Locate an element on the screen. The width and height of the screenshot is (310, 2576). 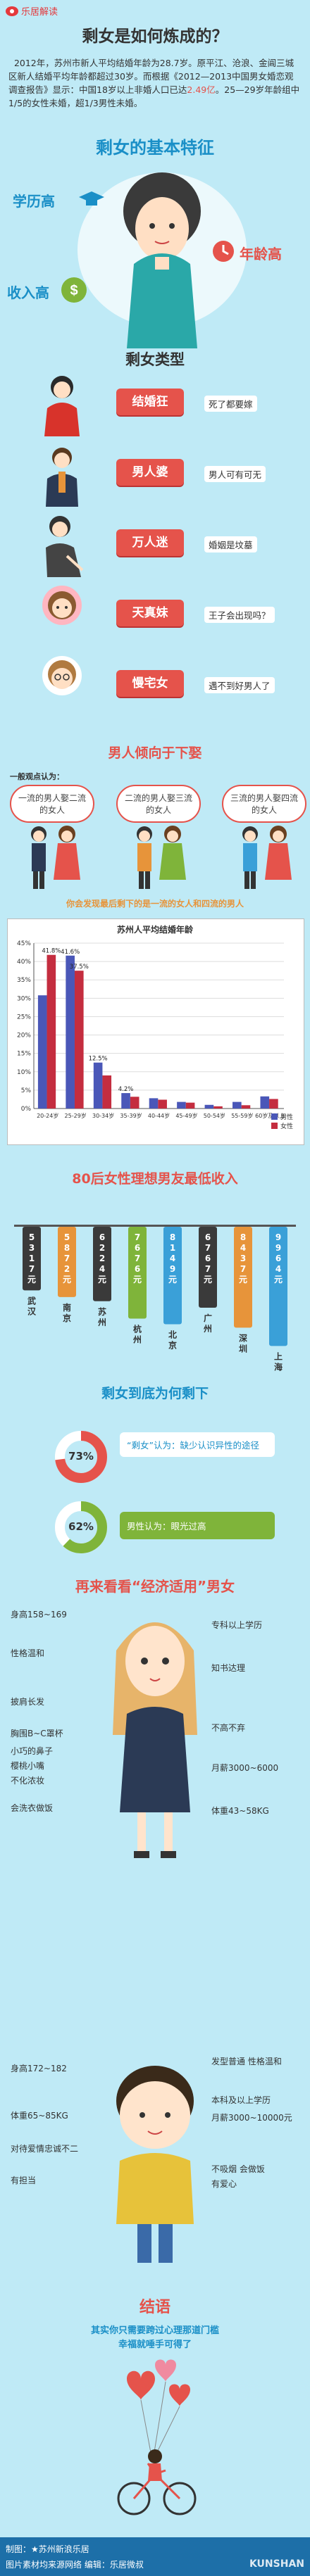
type-tag-4: 天真妹 is located at coordinates (150, 613).